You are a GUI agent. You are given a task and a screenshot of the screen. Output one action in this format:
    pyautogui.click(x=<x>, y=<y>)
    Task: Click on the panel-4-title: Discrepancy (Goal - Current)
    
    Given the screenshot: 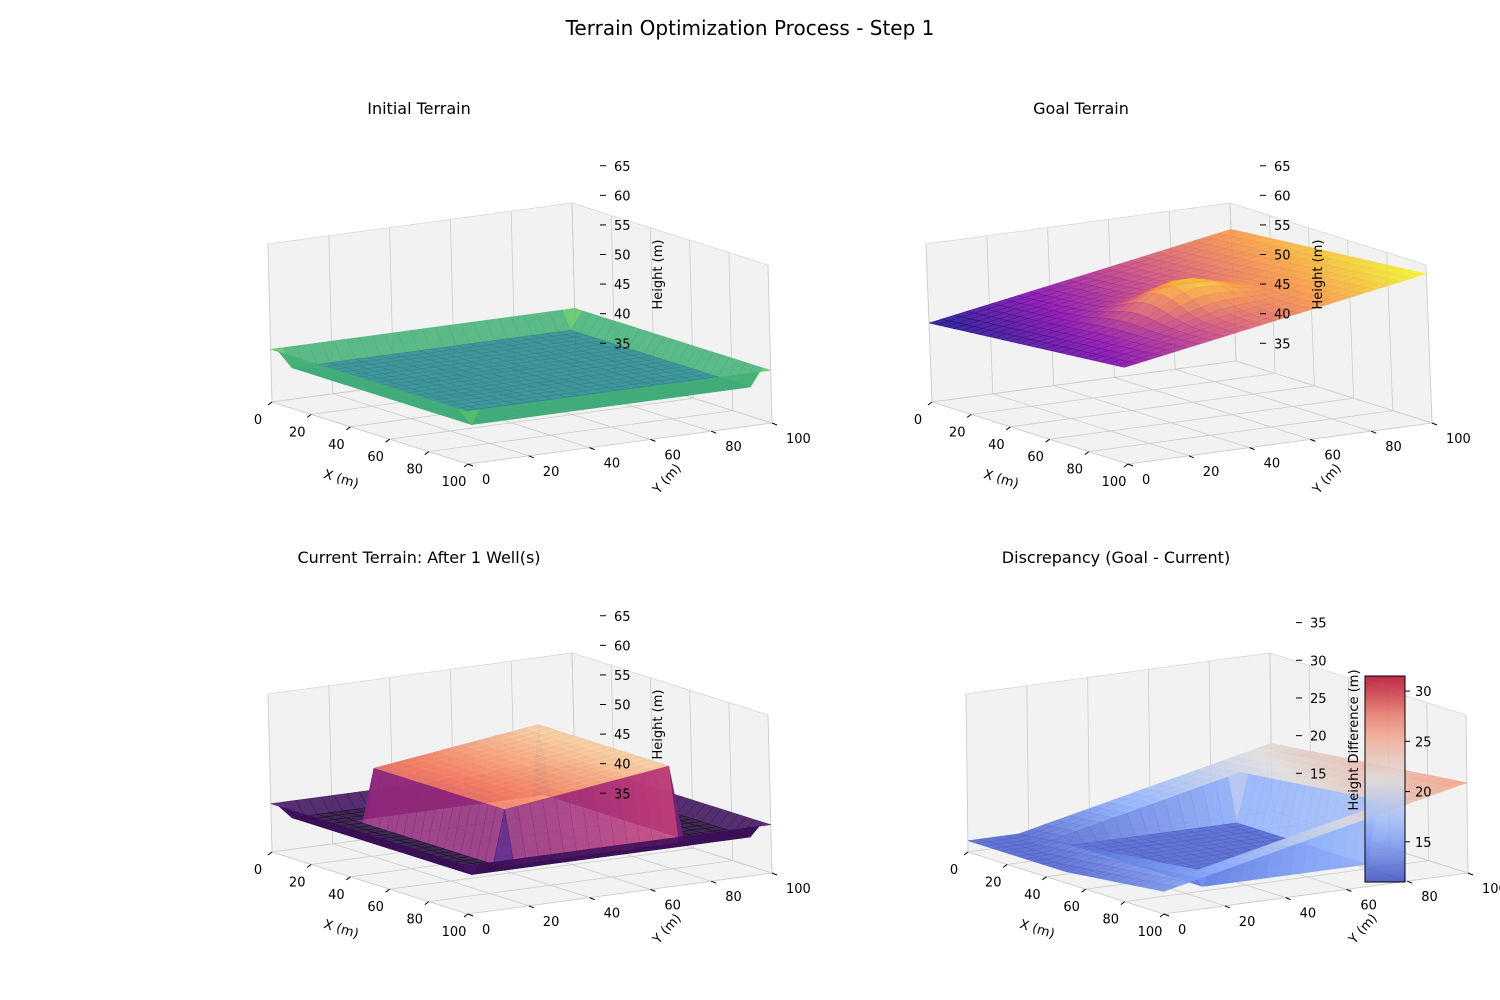 What is the action you would take?
    pyautogui.click(x=1116, y=557)
    